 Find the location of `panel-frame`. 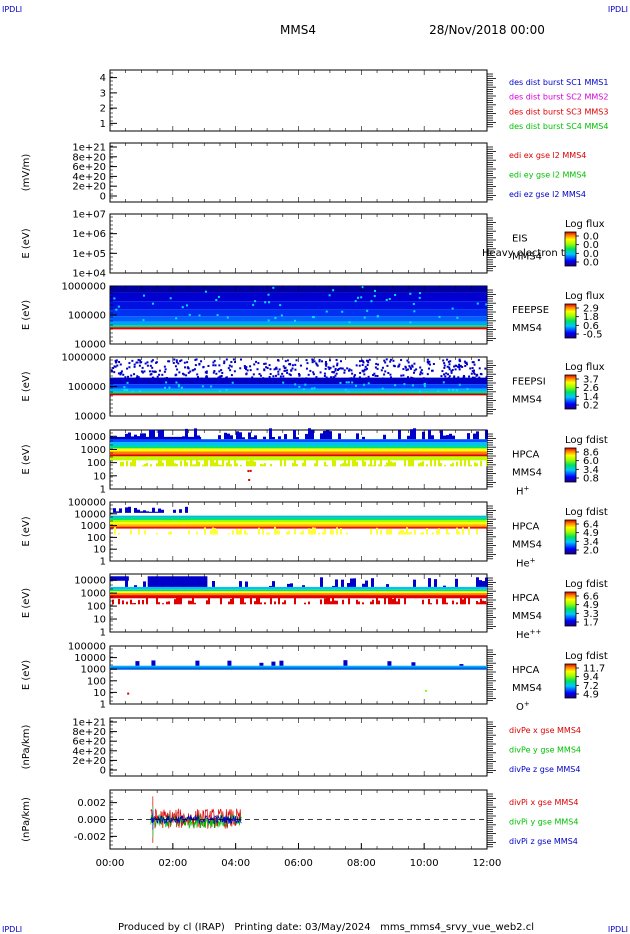

panel-frame is located at coordinates (298, 675).